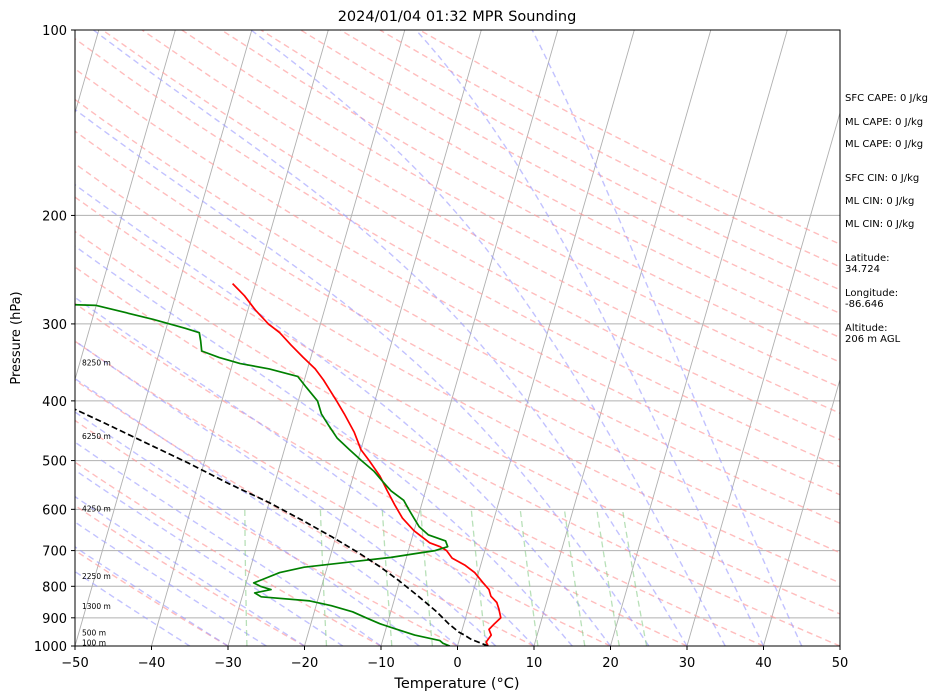 This screenshot has height=700, width=947. Describe the element at coordinates (882, 178) in the screenshot. I see `sfc-cin-text: SFC CIN: 0 J/kg` at that location.